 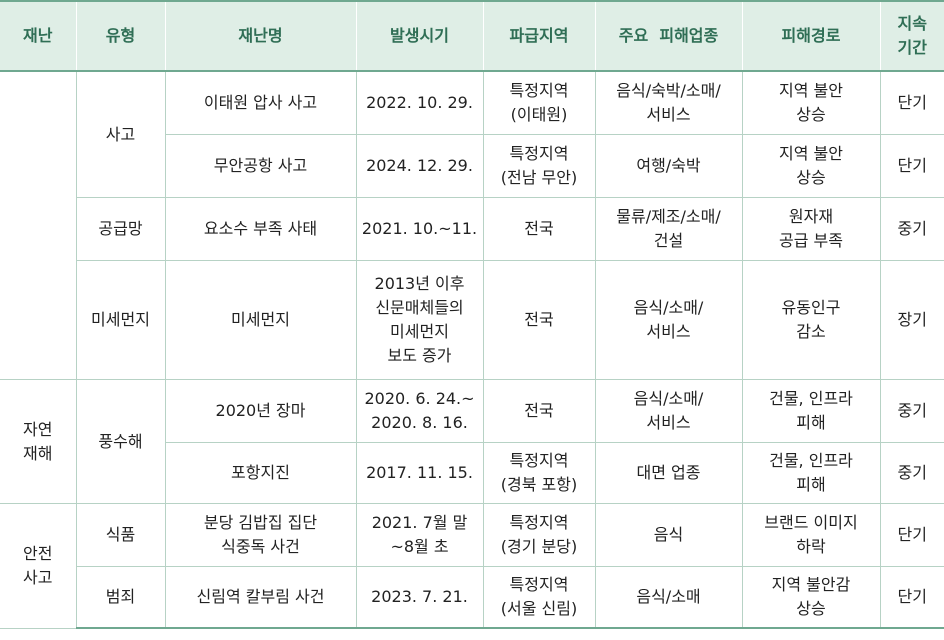 I want to click on header-disaster: 재난, so click(x=38, y=36).